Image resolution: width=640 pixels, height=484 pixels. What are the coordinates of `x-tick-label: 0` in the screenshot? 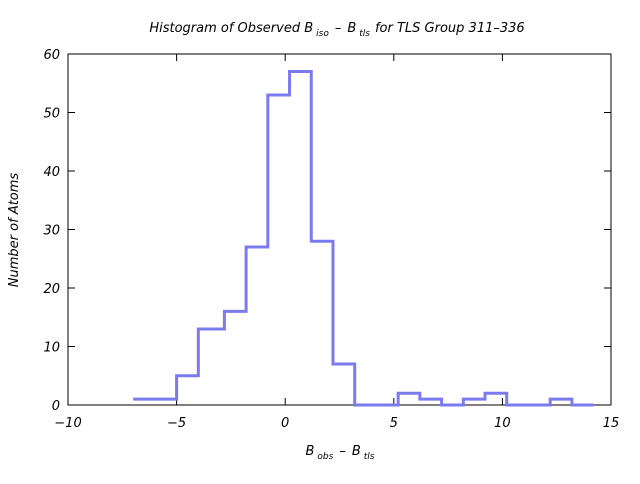 It's located at (285, 423).